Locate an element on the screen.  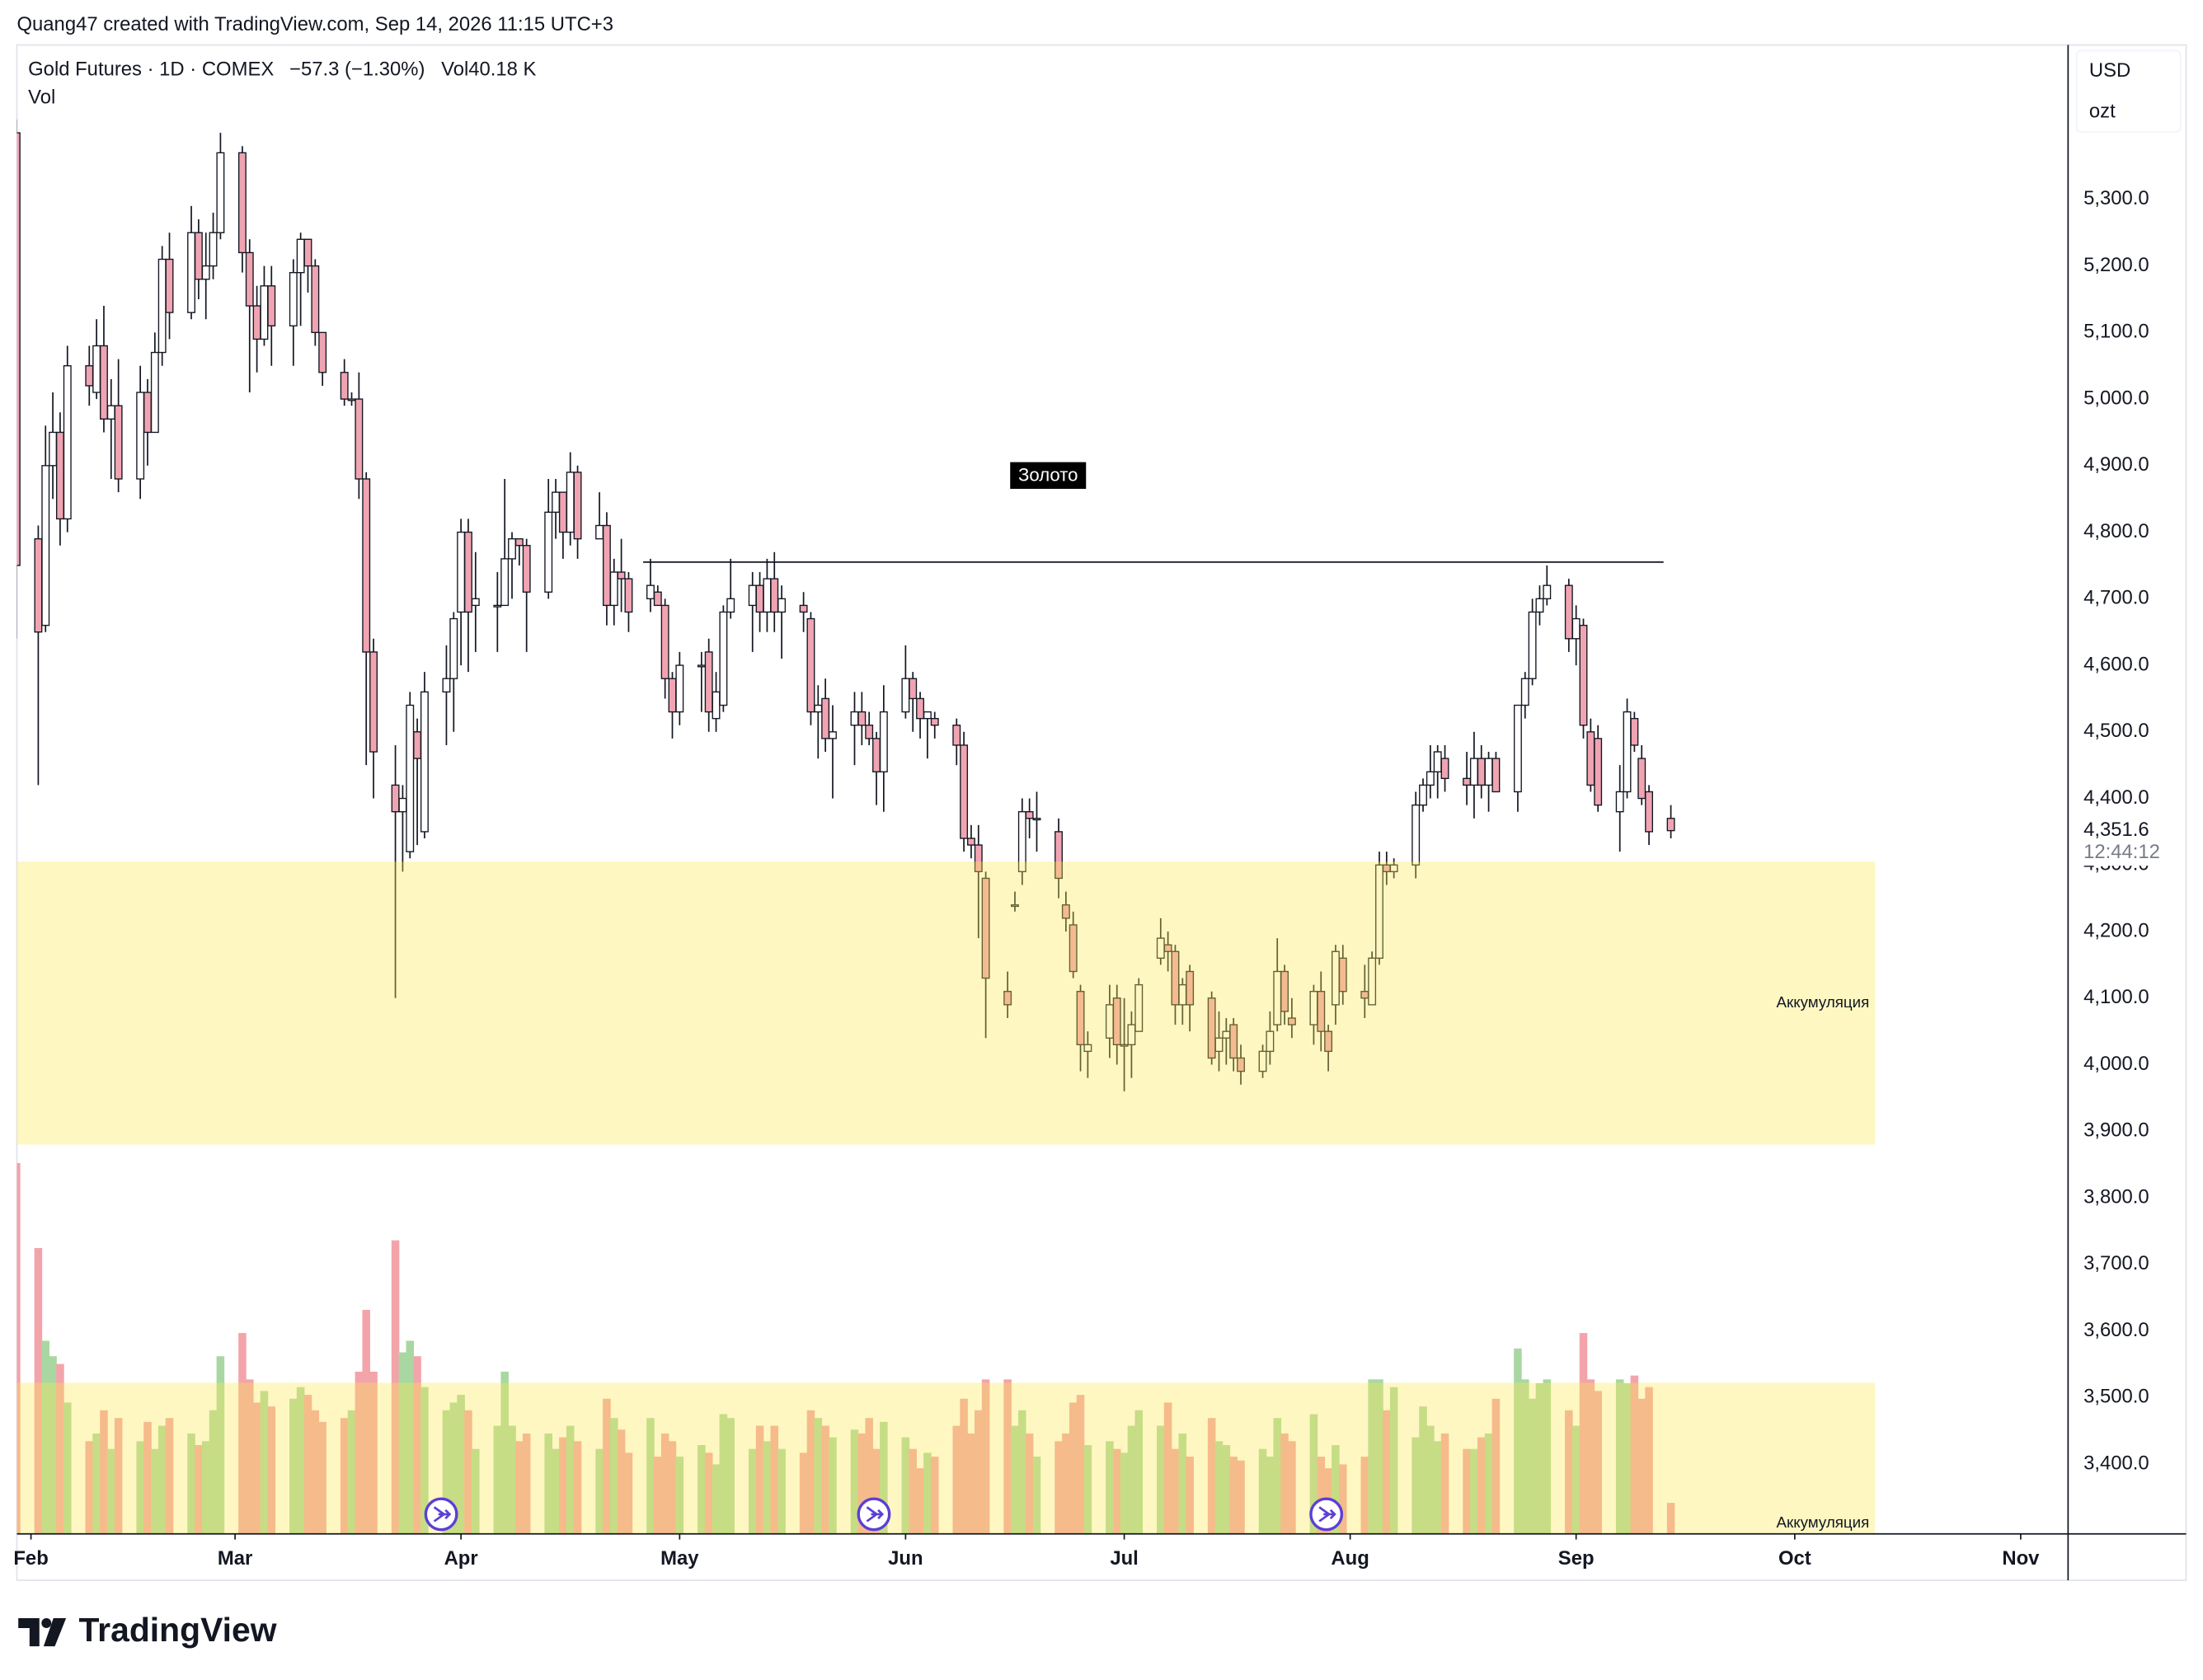
x-tick-label: Jun is located at coordinates (905, 1558).